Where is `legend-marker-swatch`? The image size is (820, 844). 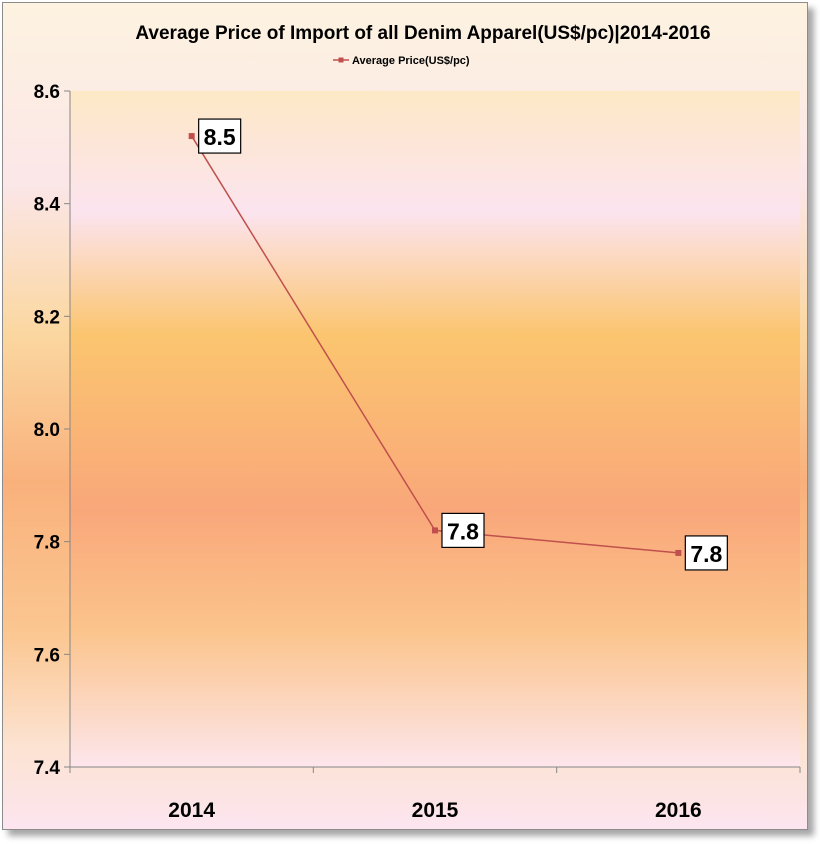
legend-marker-swatch is located at coordinates (341, 60).